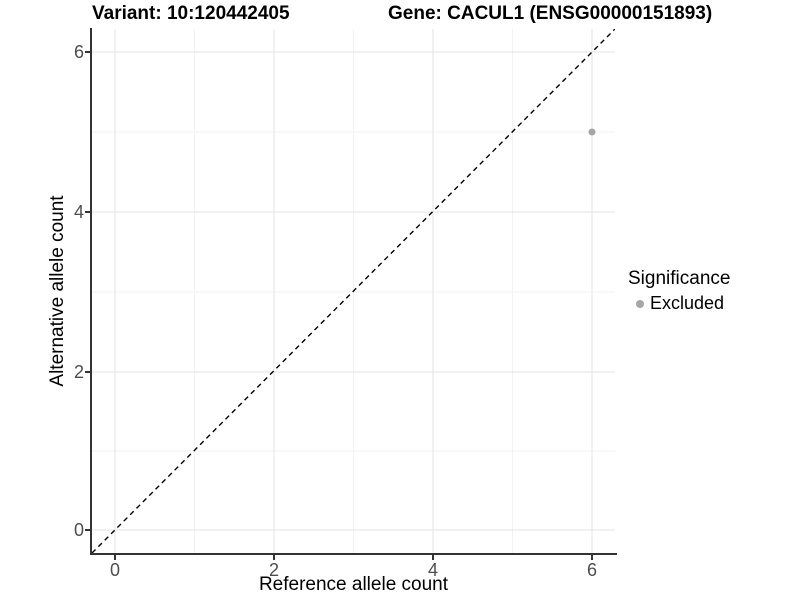 The height and width of the screenshot is (600, 800). Describe the element at coordinates (592, 132) in the screenshot. I see `data-point-excluded` at that location.